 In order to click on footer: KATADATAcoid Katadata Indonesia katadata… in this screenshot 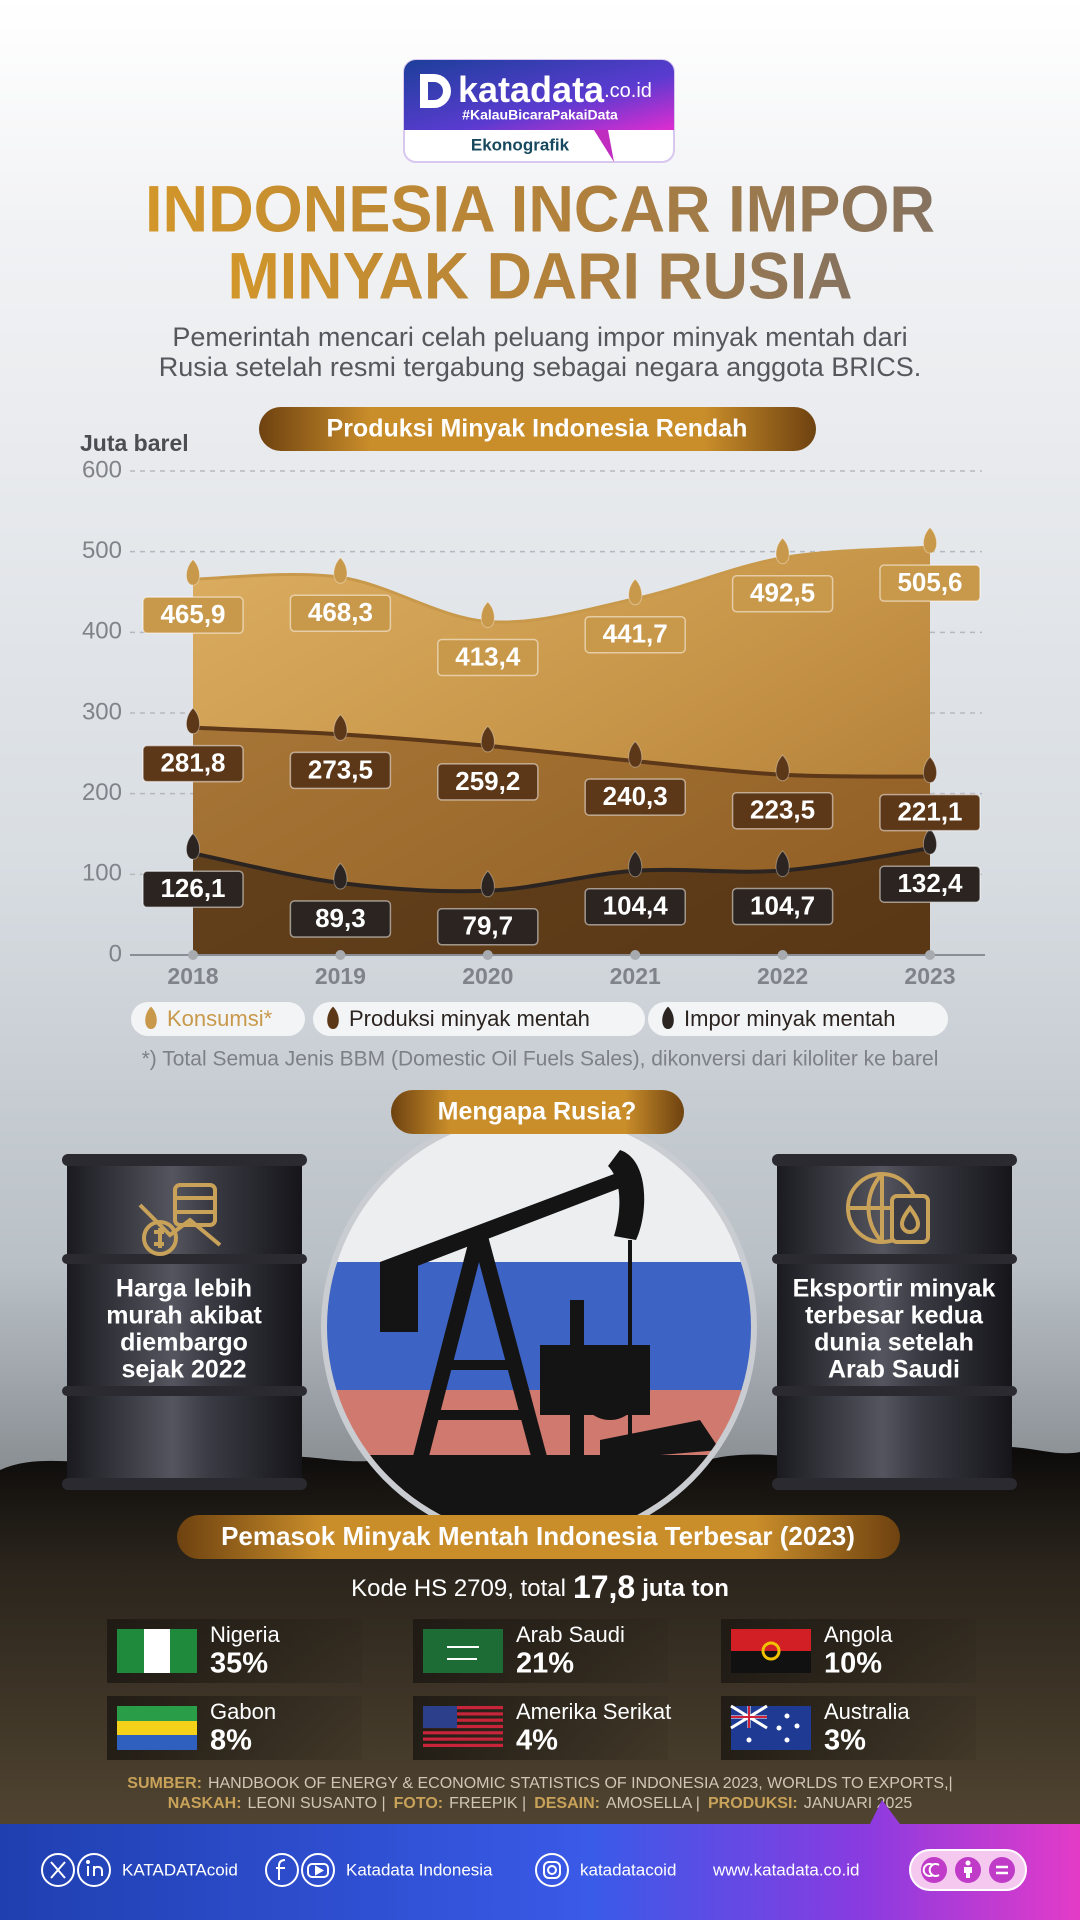, I will do `click(540, 1860)`.